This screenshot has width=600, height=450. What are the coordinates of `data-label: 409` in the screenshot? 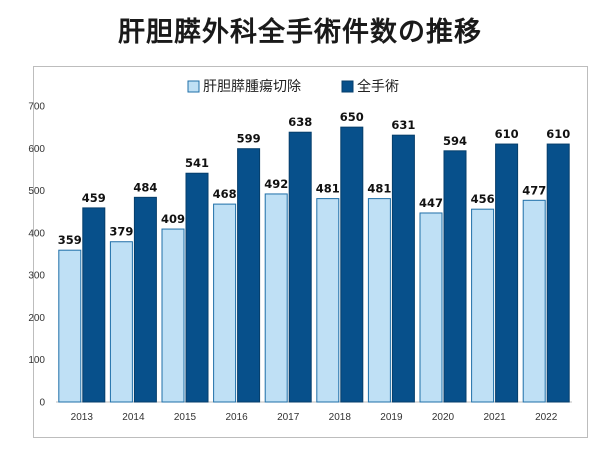 It's located at (173, 219).